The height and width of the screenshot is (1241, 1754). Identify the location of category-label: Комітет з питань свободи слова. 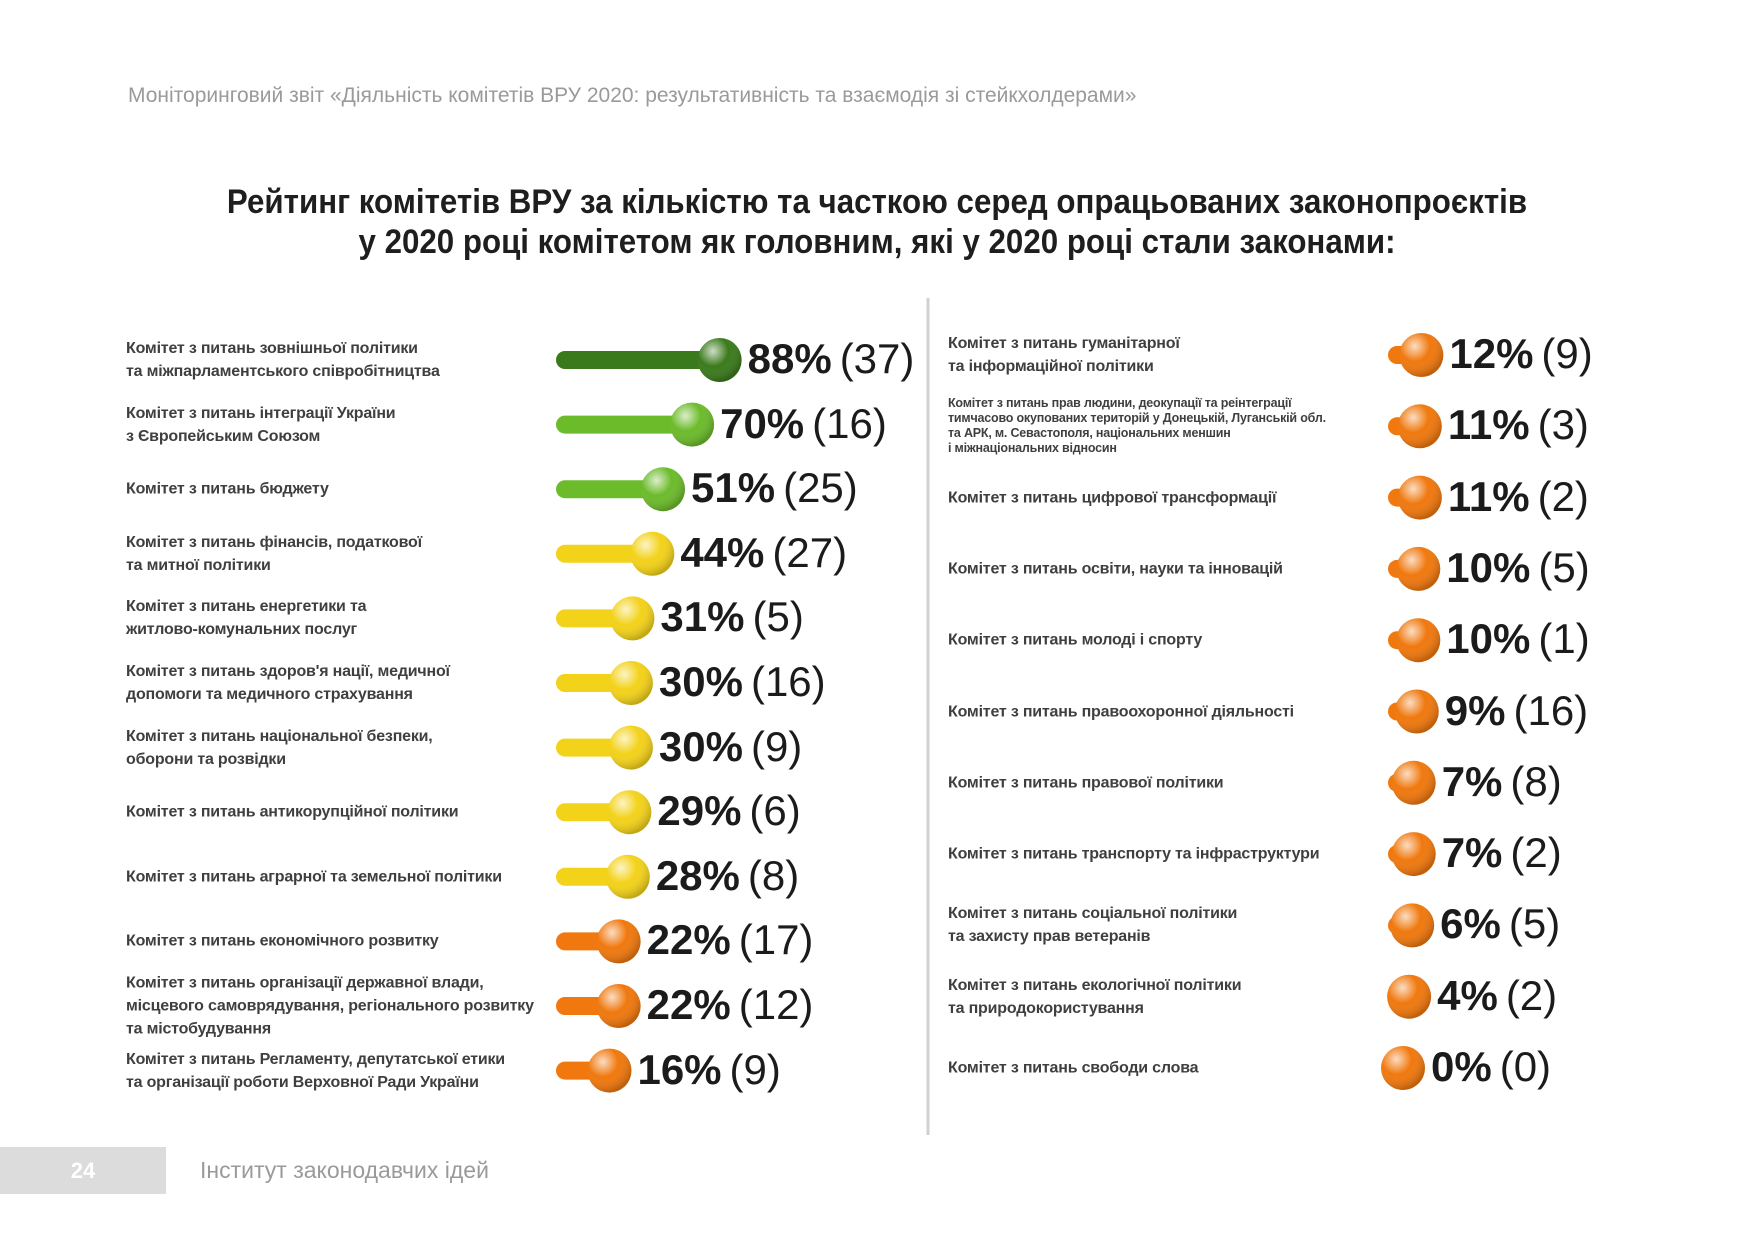
(1073, 1068).